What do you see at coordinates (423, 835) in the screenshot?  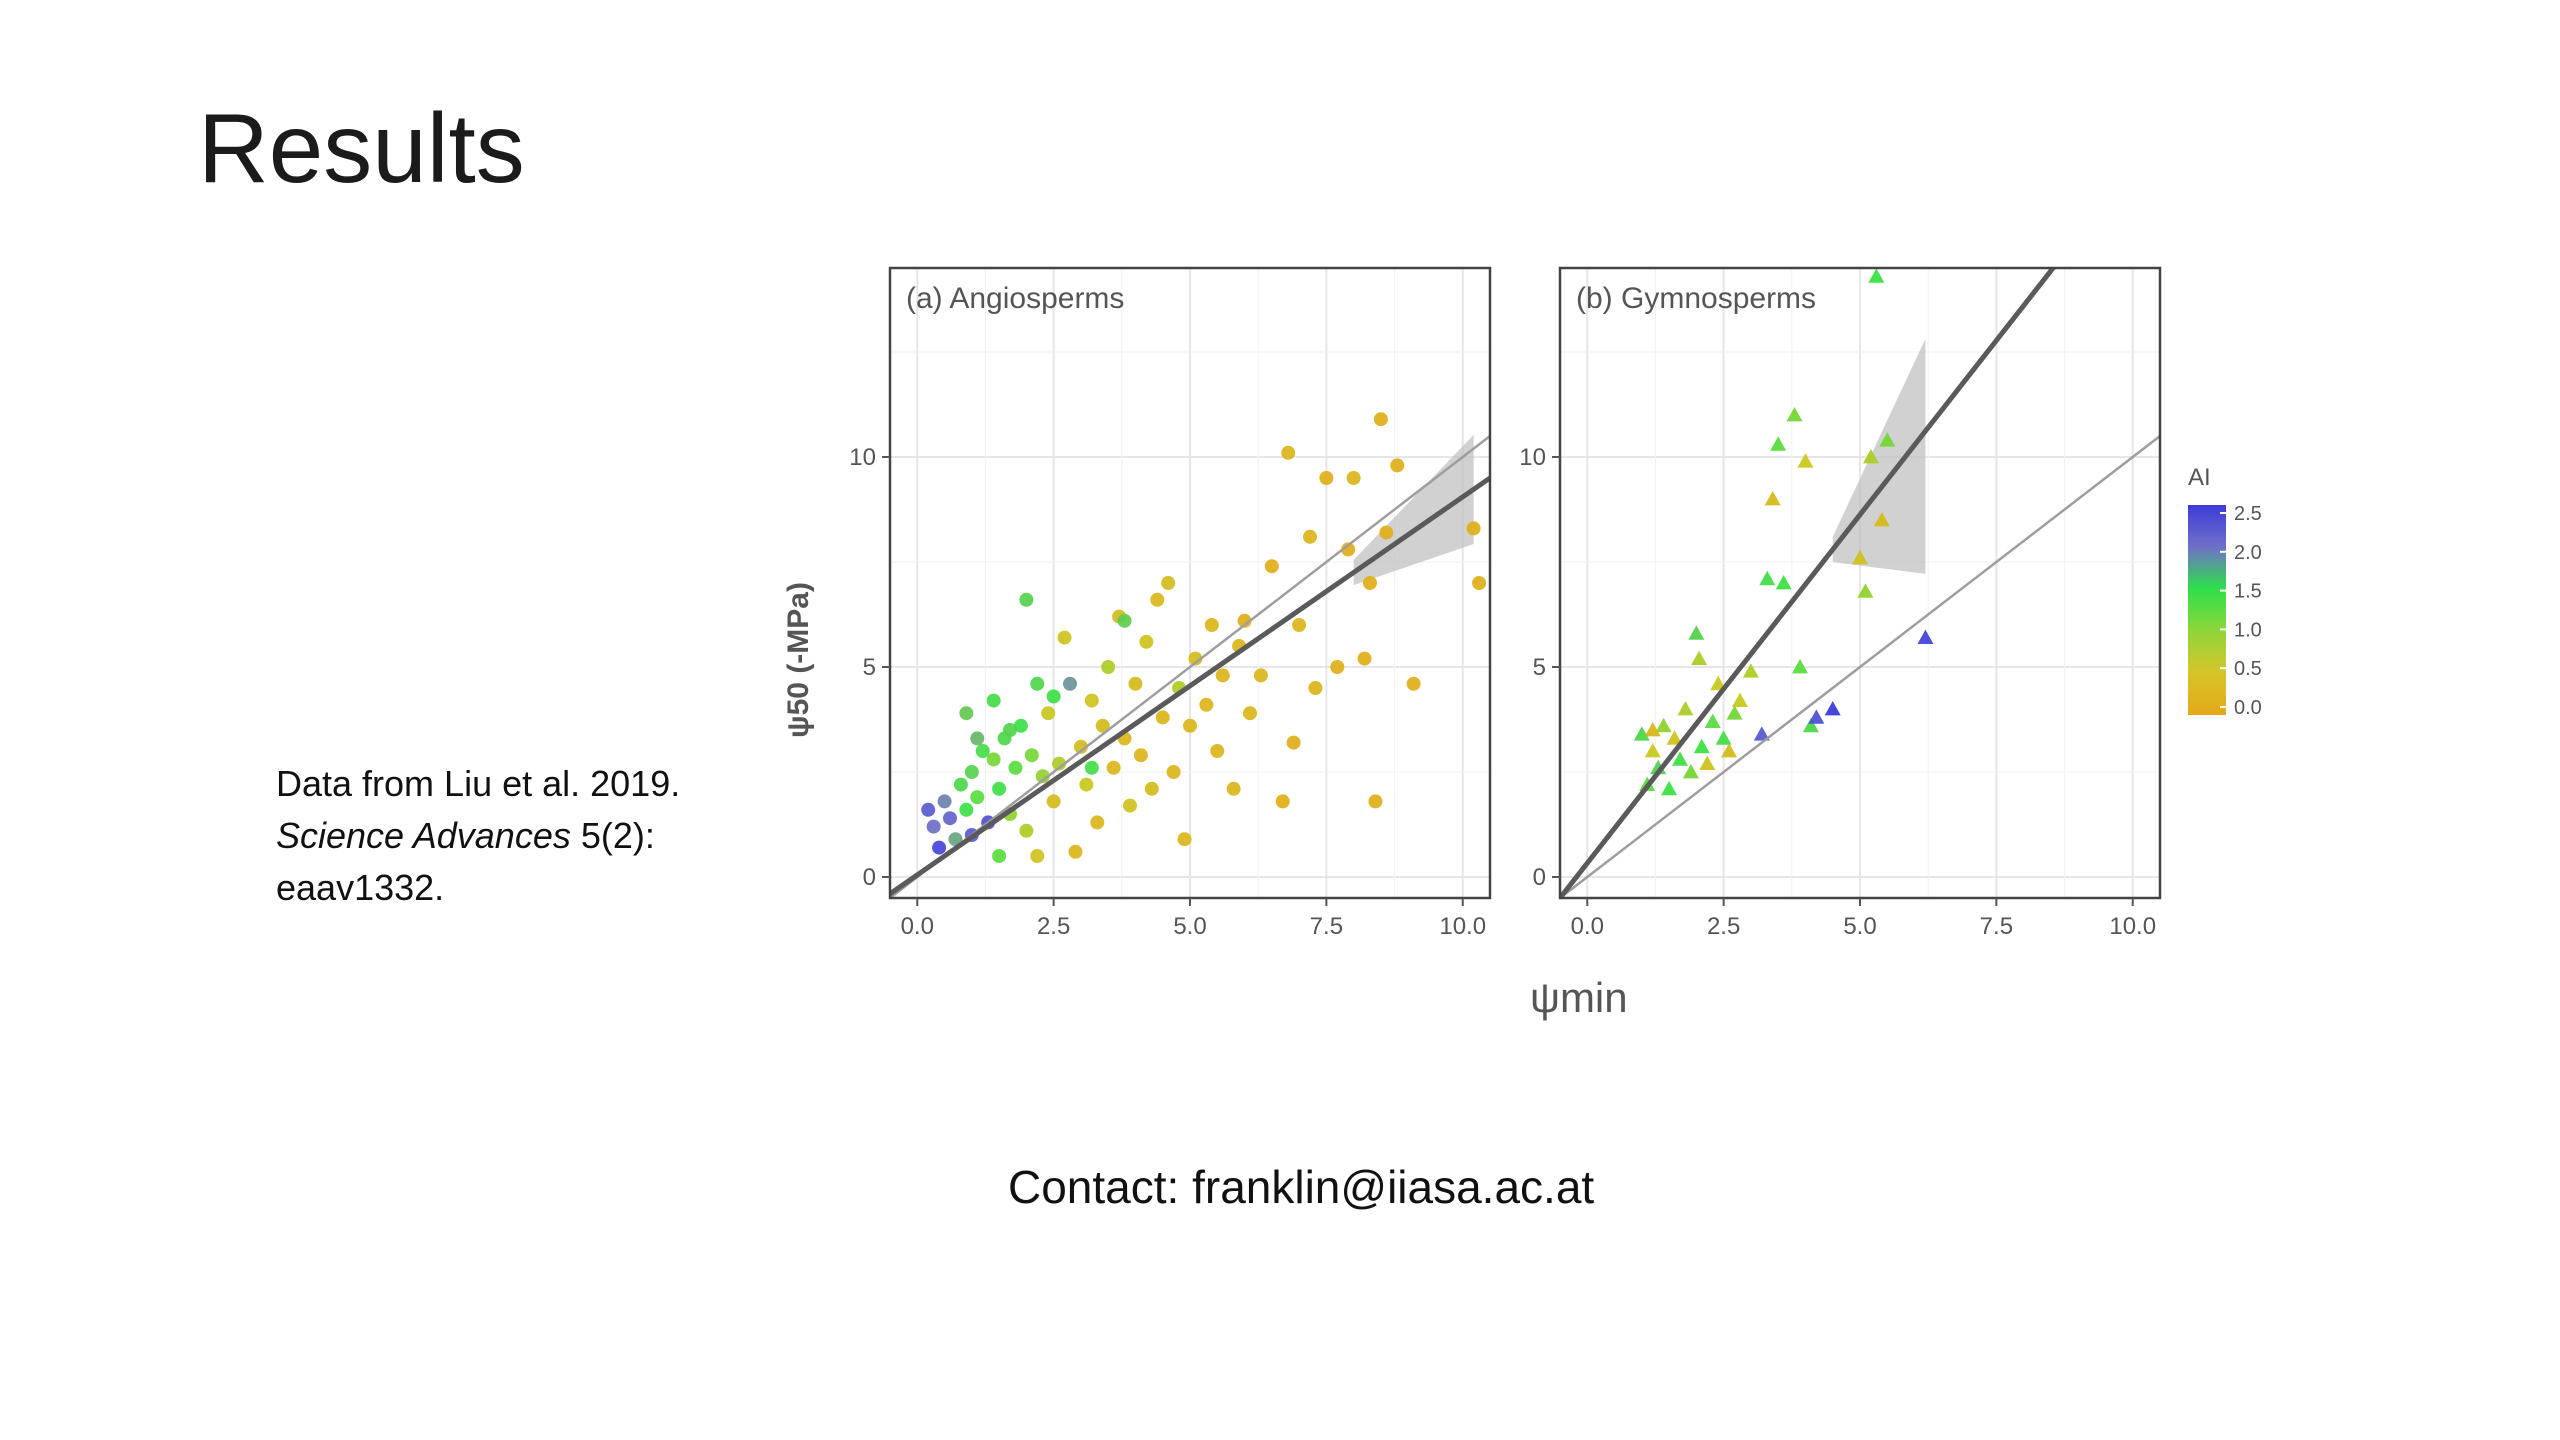 I see `citation-journal: Science Advances` at bounding box center [423, 835].